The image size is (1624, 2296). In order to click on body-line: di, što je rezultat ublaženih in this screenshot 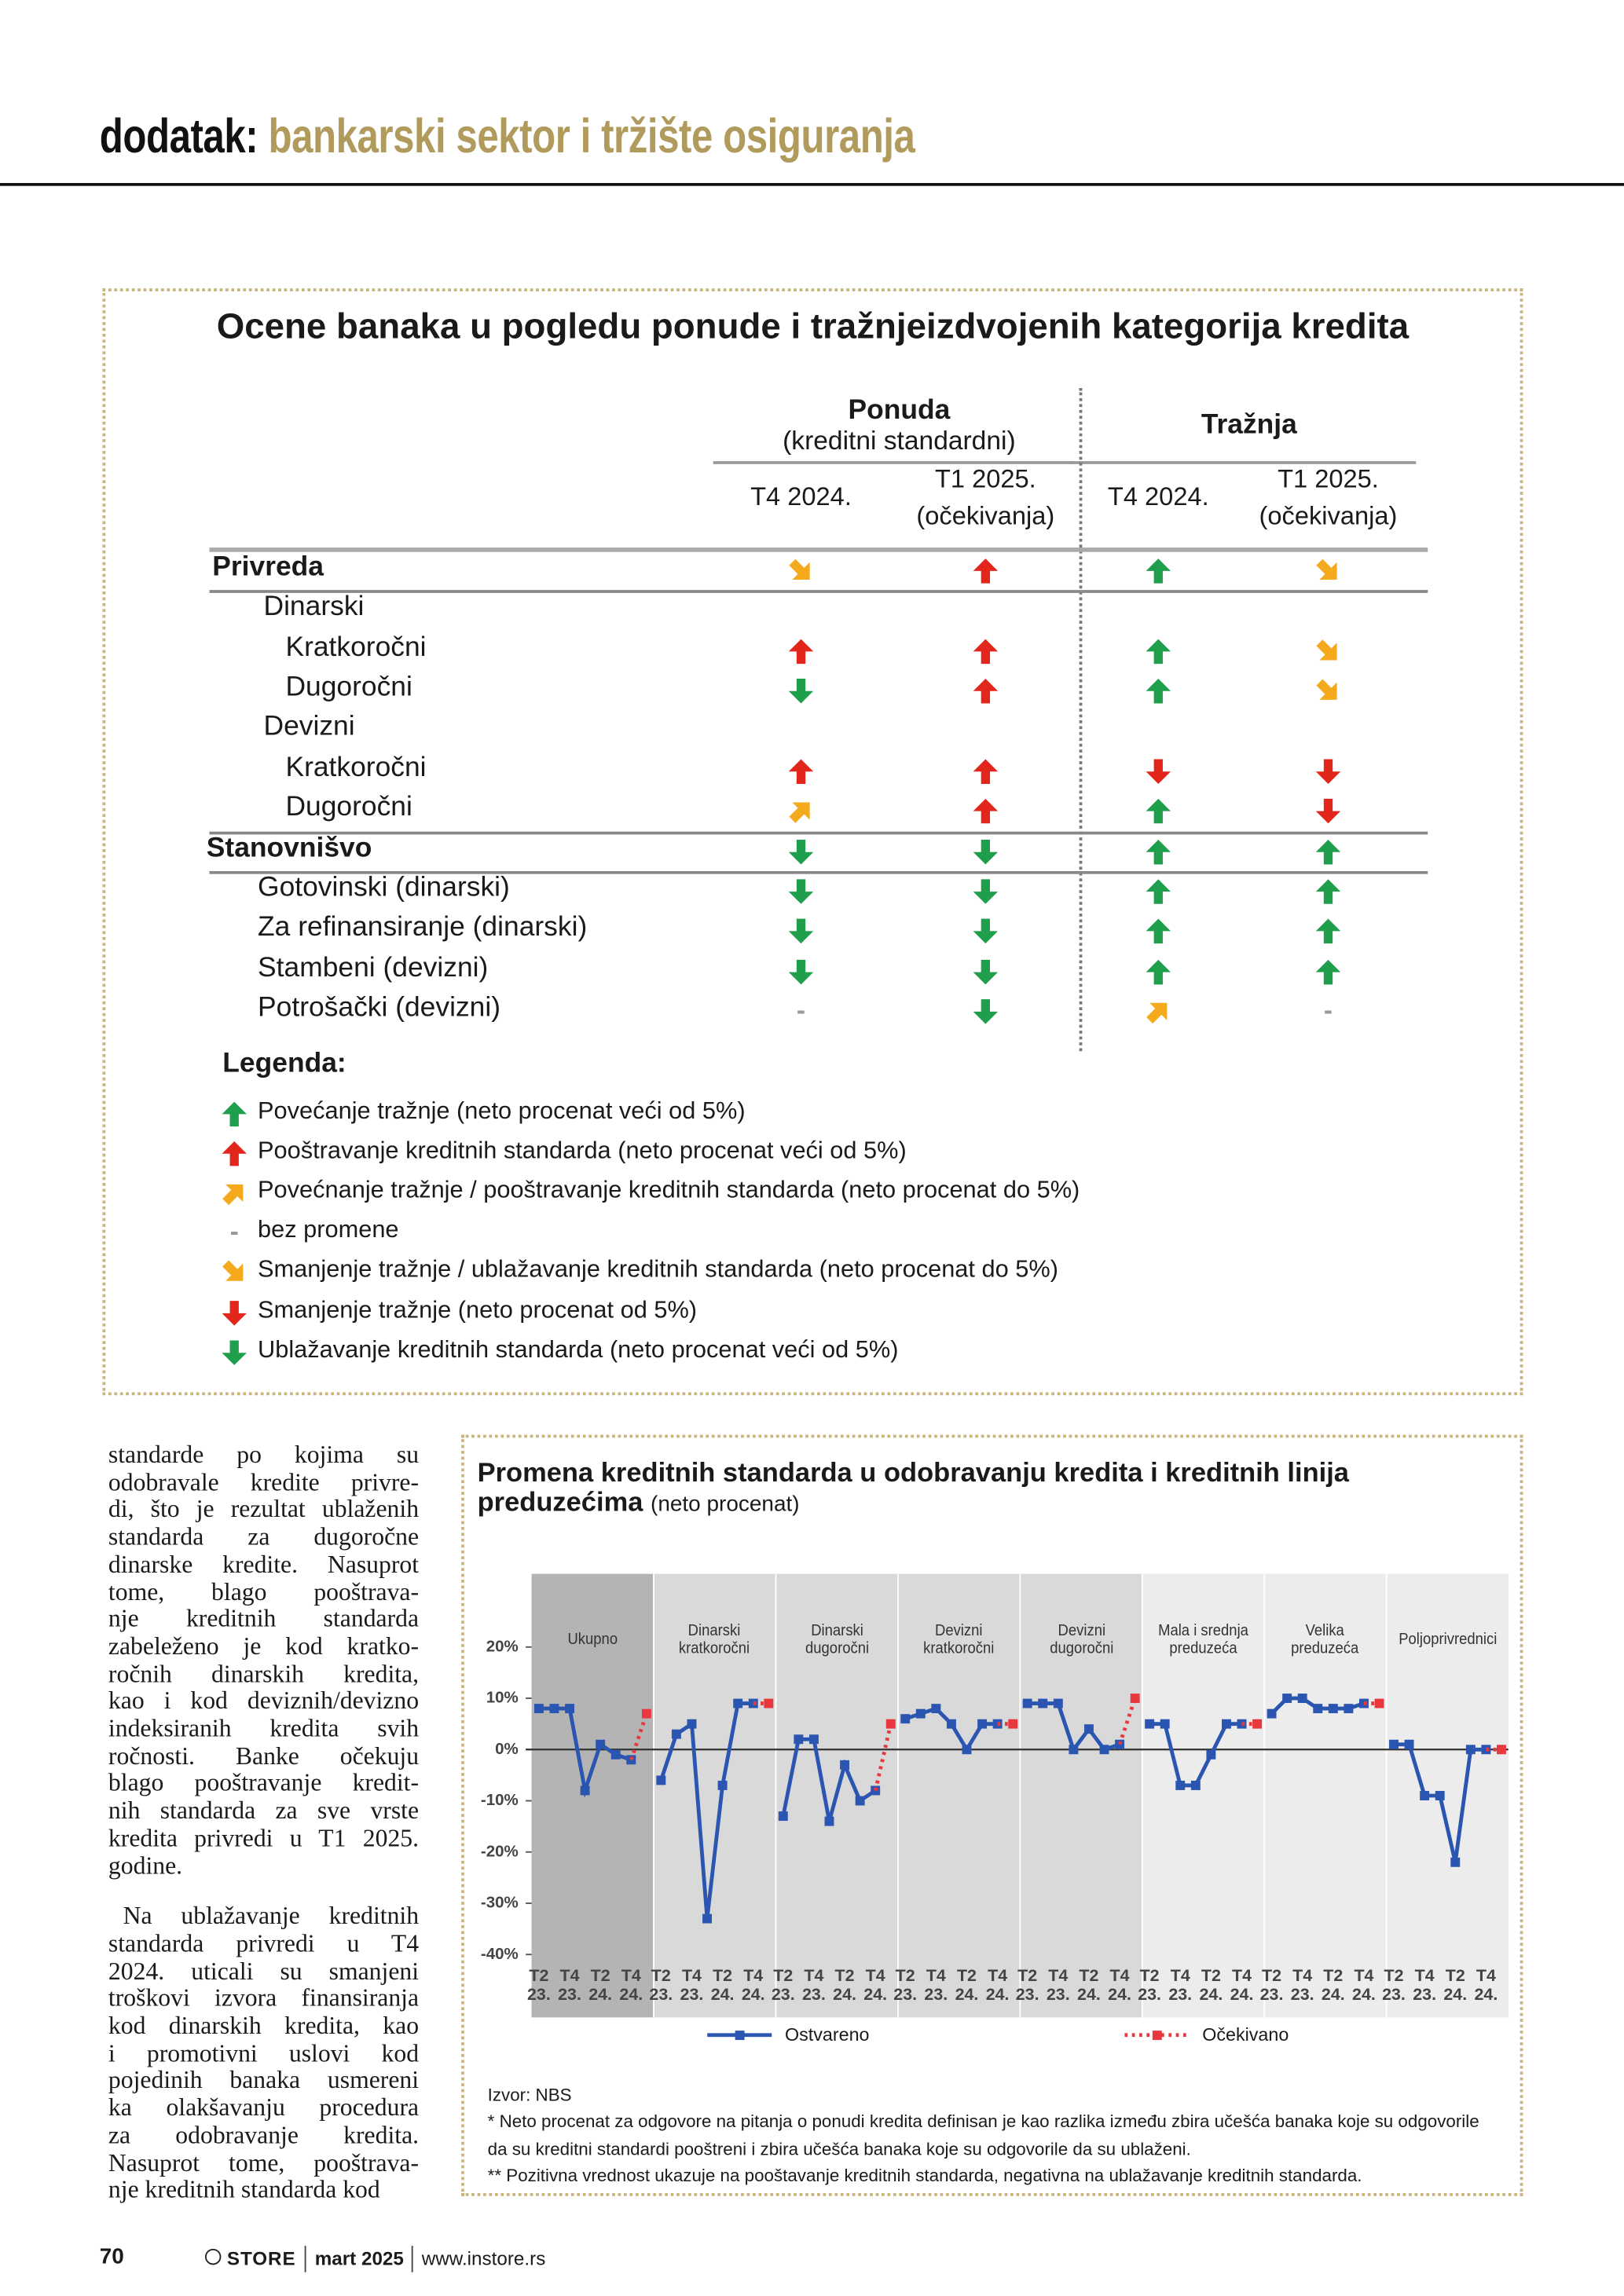, I will do `click(264, 1509)`.